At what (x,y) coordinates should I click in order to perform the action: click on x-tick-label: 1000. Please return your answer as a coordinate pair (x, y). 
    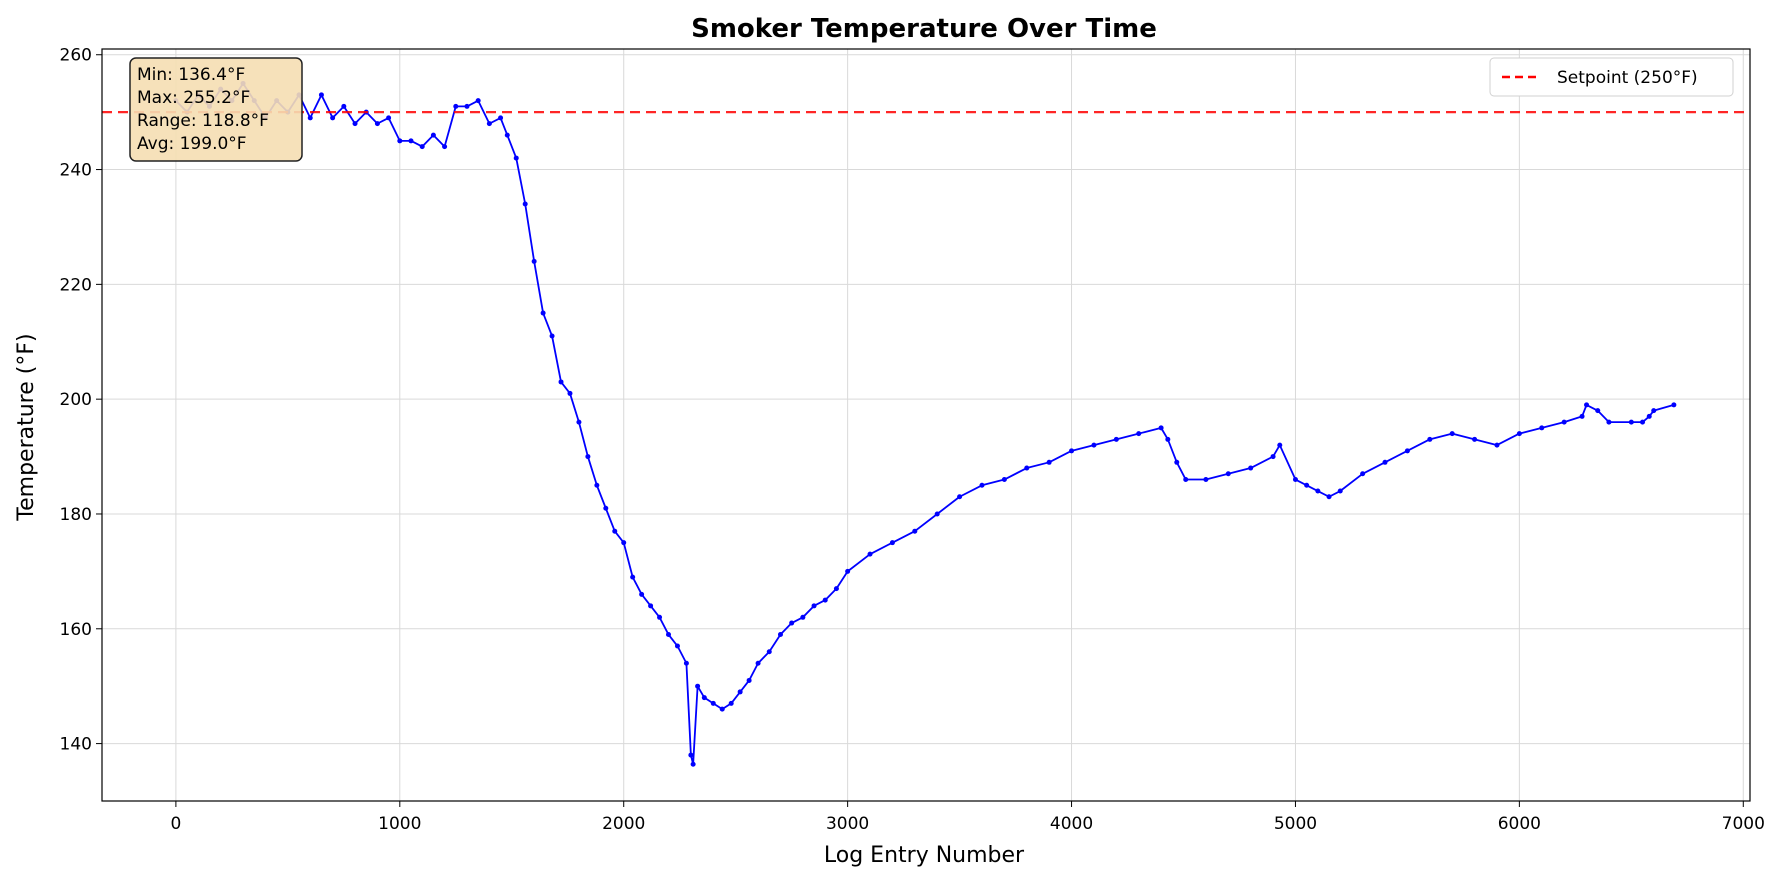
    Looking at the image, I should click on (399, 824).